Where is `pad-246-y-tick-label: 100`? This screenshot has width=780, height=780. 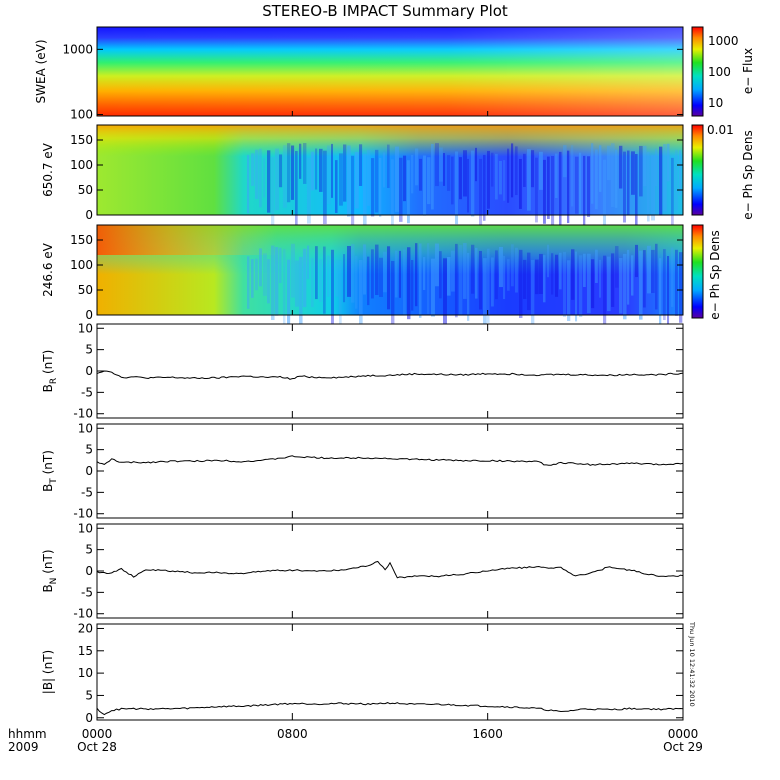 pad-246-y-tick-label: 100 is located at coordinates (81, 265).